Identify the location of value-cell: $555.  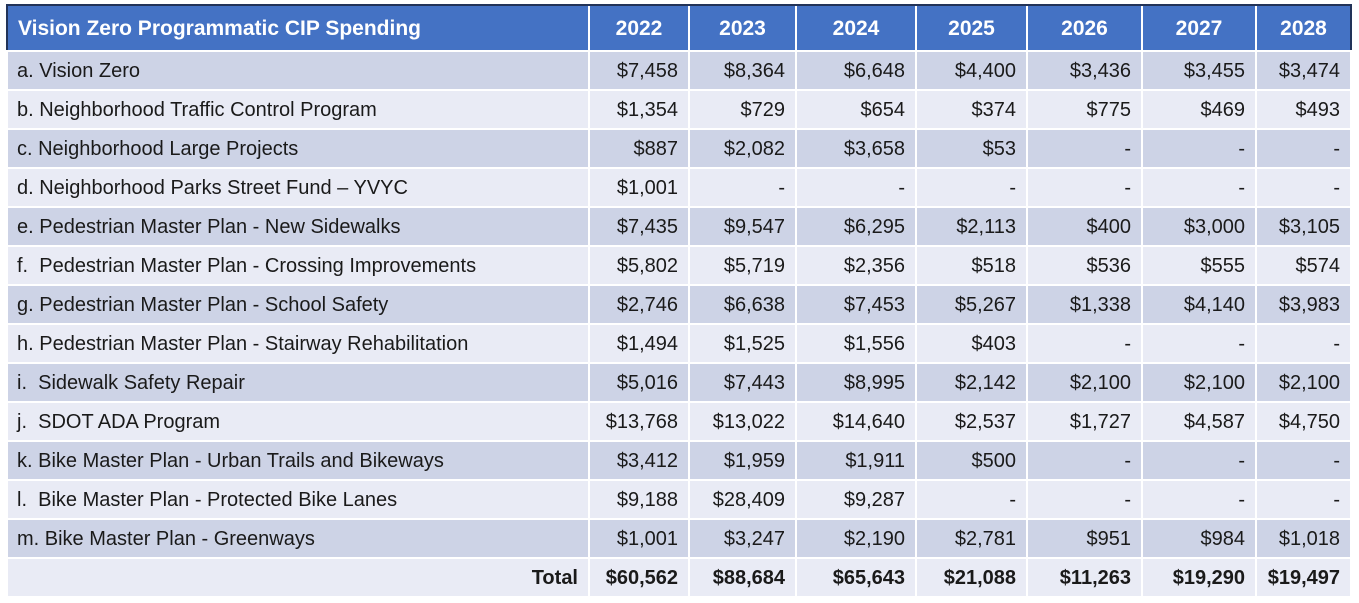
(1199, 265).